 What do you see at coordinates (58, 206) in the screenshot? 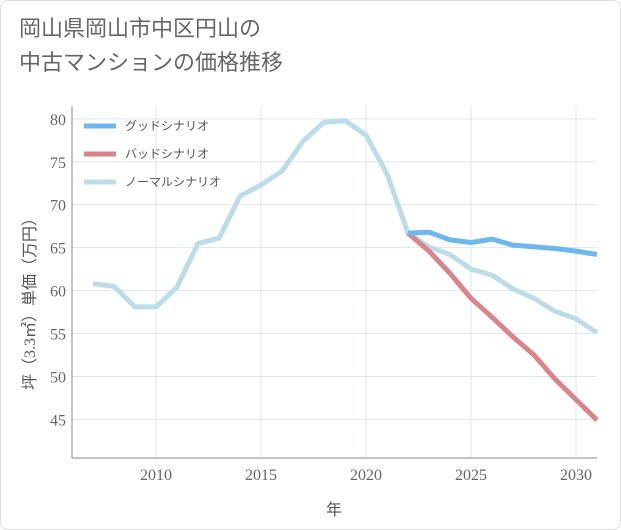
I see `y-tick-label: 70` at bounding box center [58, 206].